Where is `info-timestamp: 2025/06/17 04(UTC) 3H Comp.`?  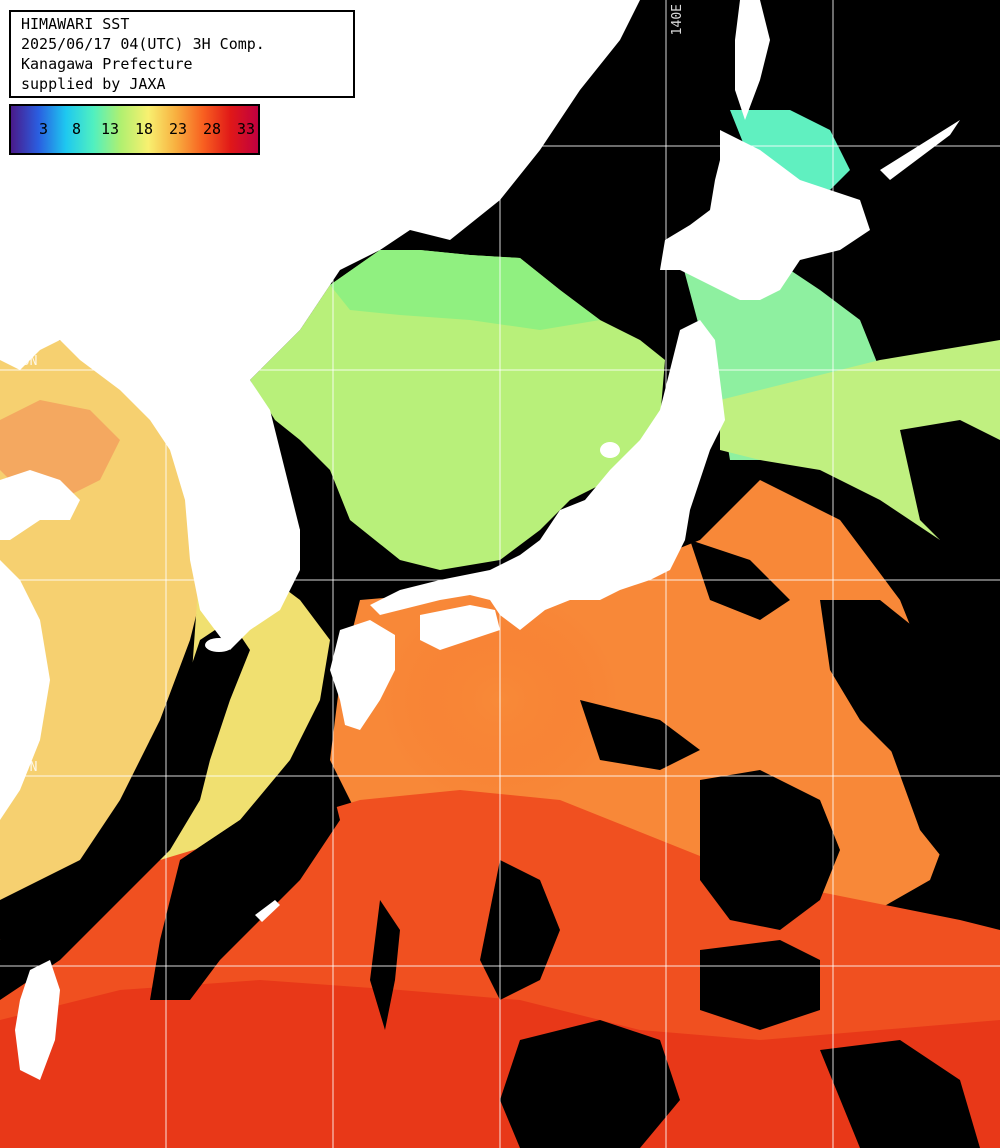
info-timestamp: 2025/06/17 04(UTC) 3H Comp. is located at coordinates (143, 44).